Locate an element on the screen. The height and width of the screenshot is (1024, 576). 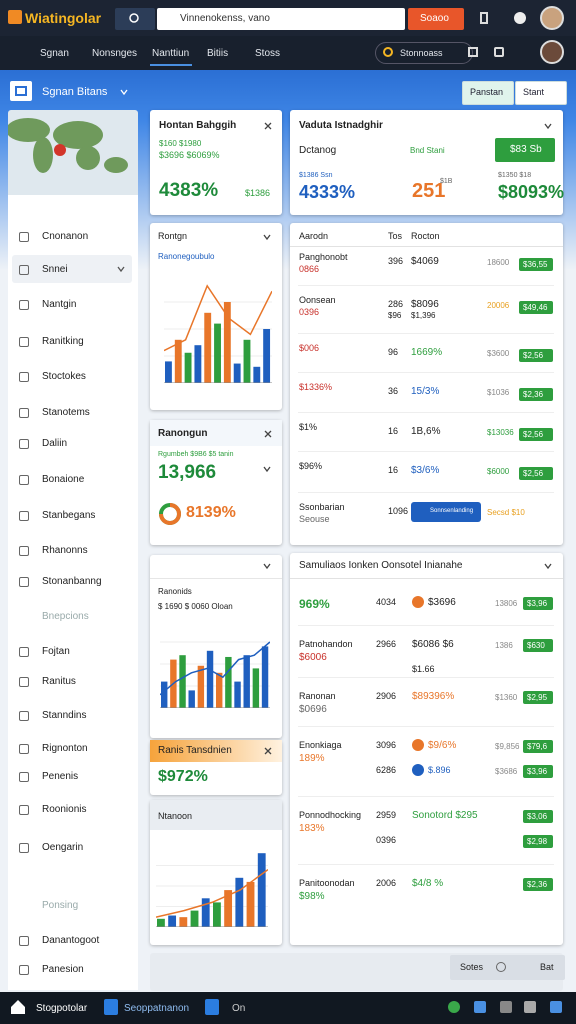
sidebar-item: Snnei is located at coordinates (55, 269).